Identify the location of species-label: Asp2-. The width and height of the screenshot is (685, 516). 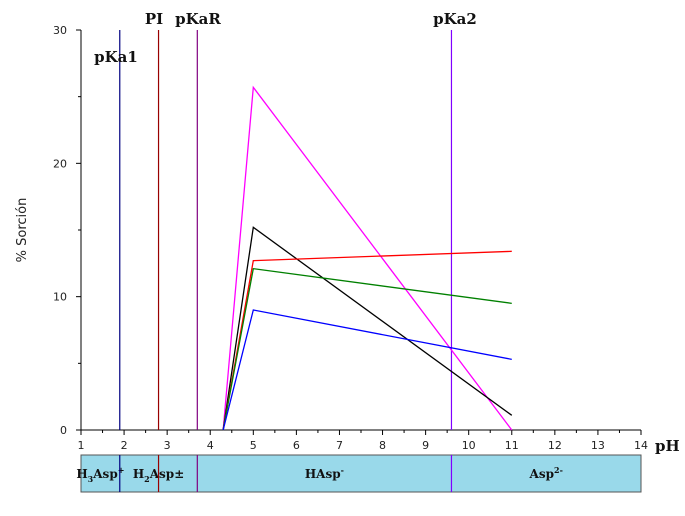
(546, 473).